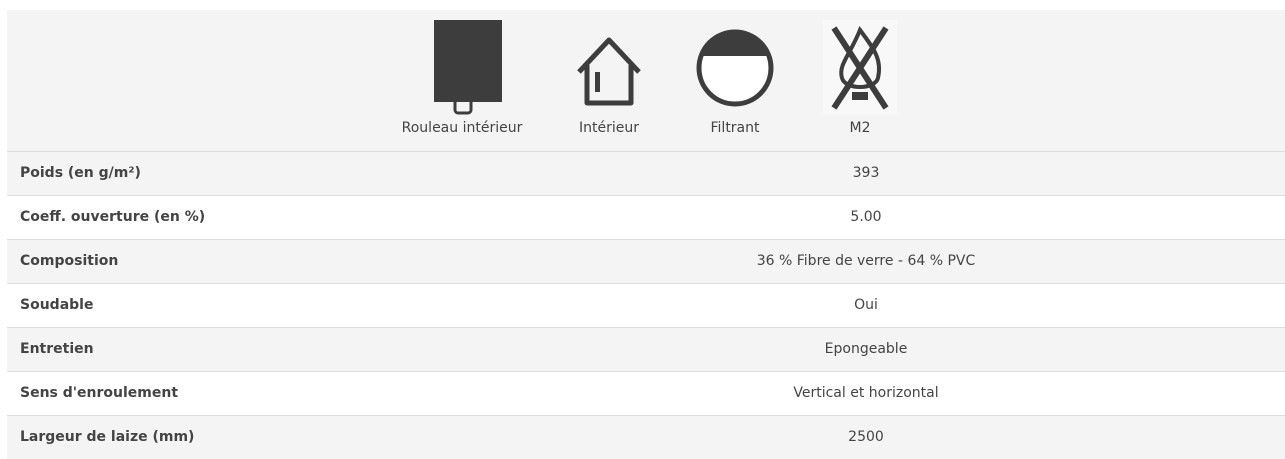 This screenshot has height=459, width=1285. I want to click on spec-row: Largeur de laize (mm) 2500, so click(646, 437).